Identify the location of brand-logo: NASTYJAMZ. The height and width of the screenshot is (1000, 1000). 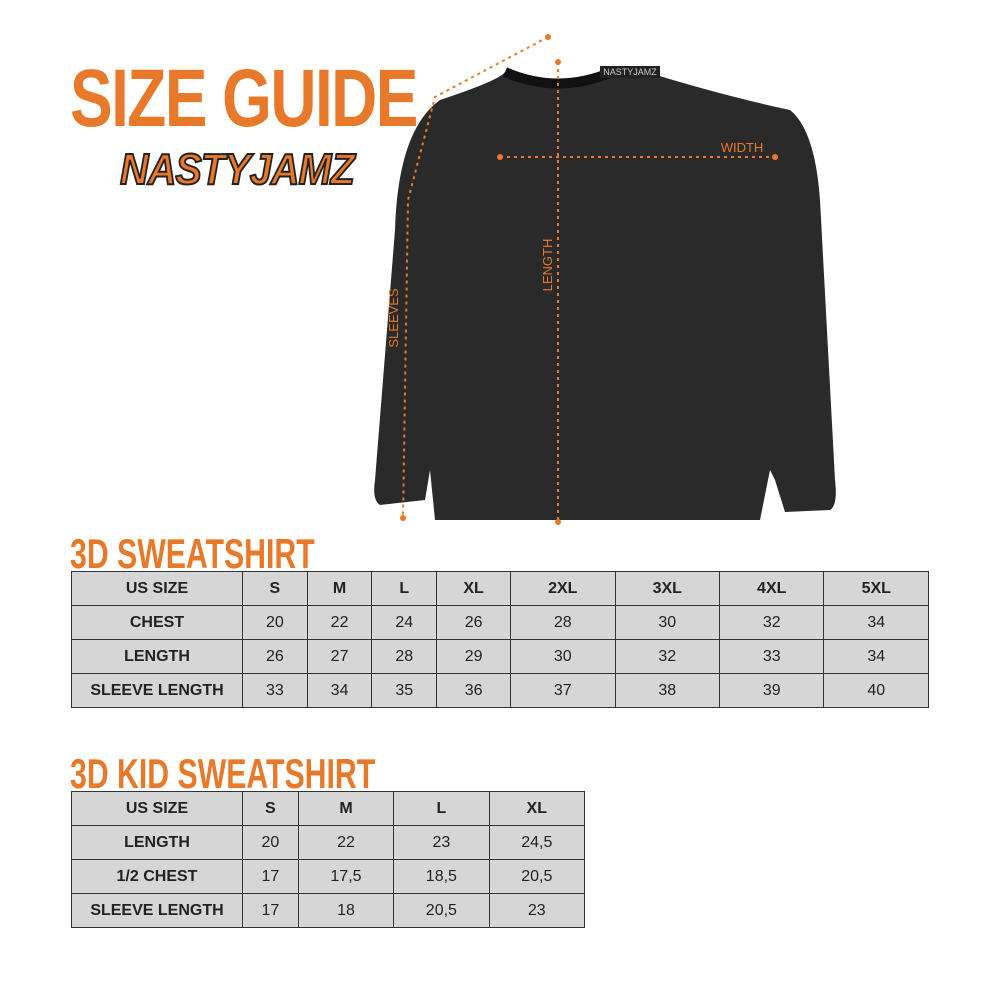
(237, 169).